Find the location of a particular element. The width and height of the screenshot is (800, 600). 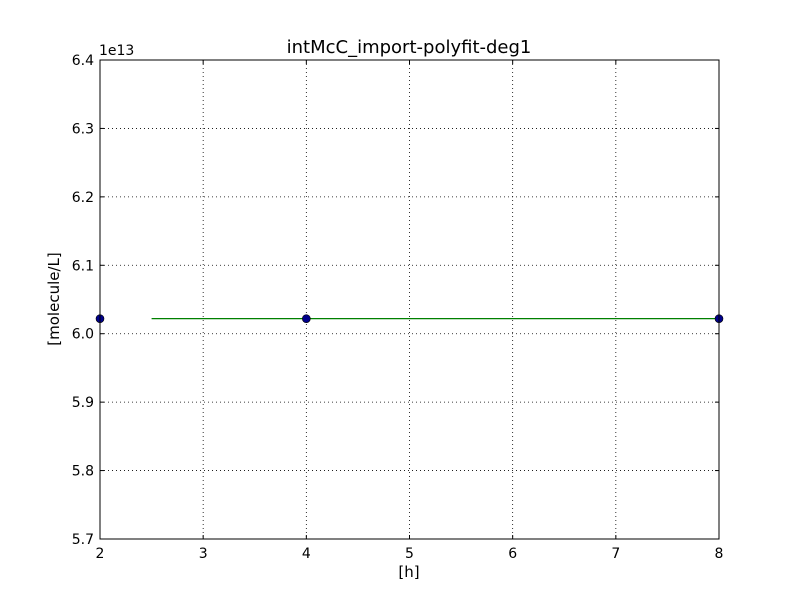

y-tick-label: 5.9 is located at coordinates (83, 403).